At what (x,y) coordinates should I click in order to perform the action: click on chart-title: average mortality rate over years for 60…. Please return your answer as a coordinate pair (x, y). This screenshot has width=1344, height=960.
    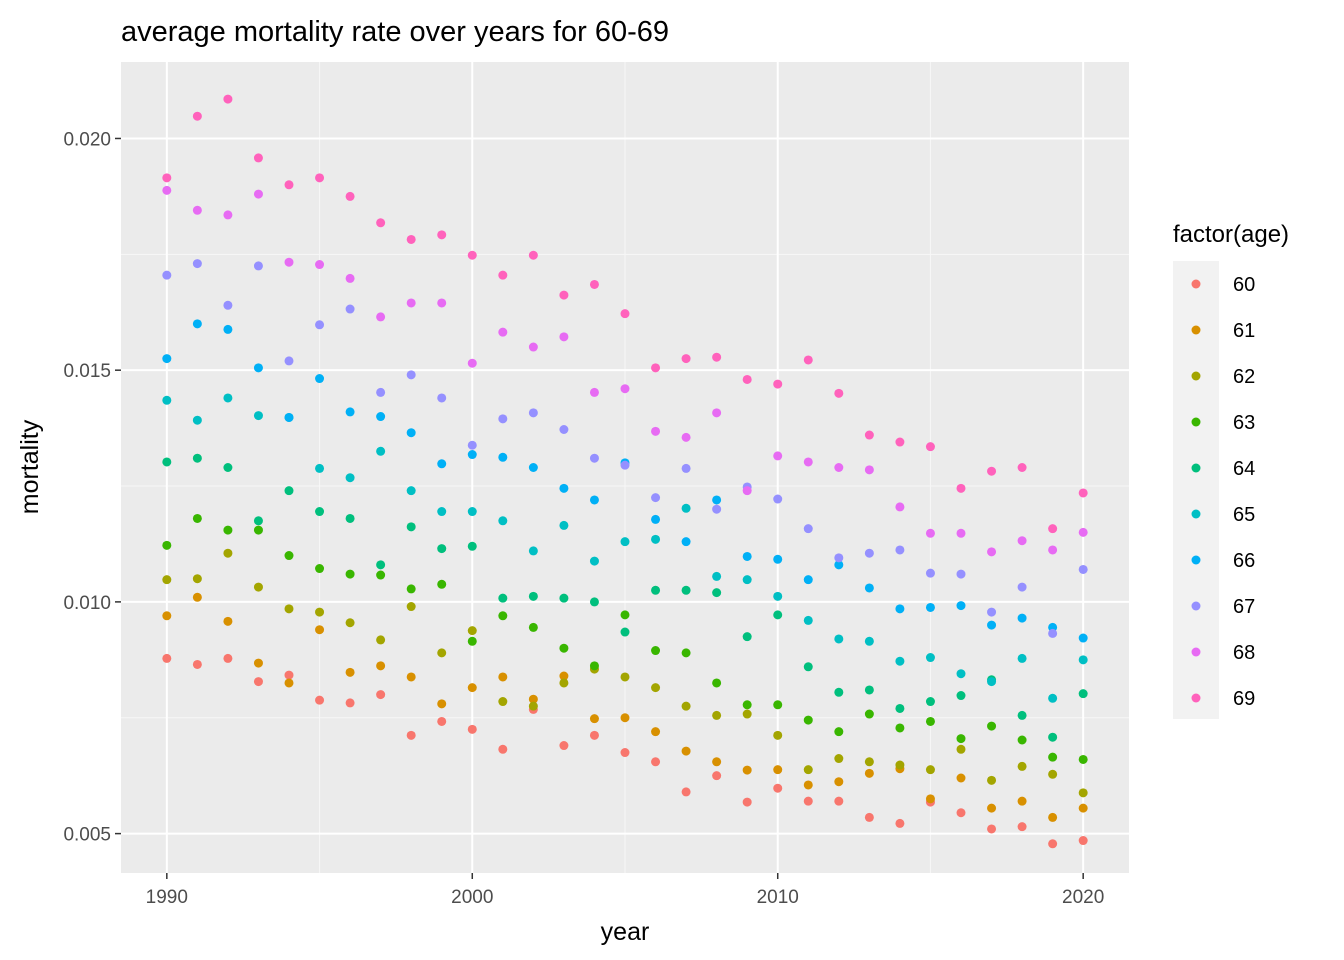
    Looking at the image, I should click on (395, 32).